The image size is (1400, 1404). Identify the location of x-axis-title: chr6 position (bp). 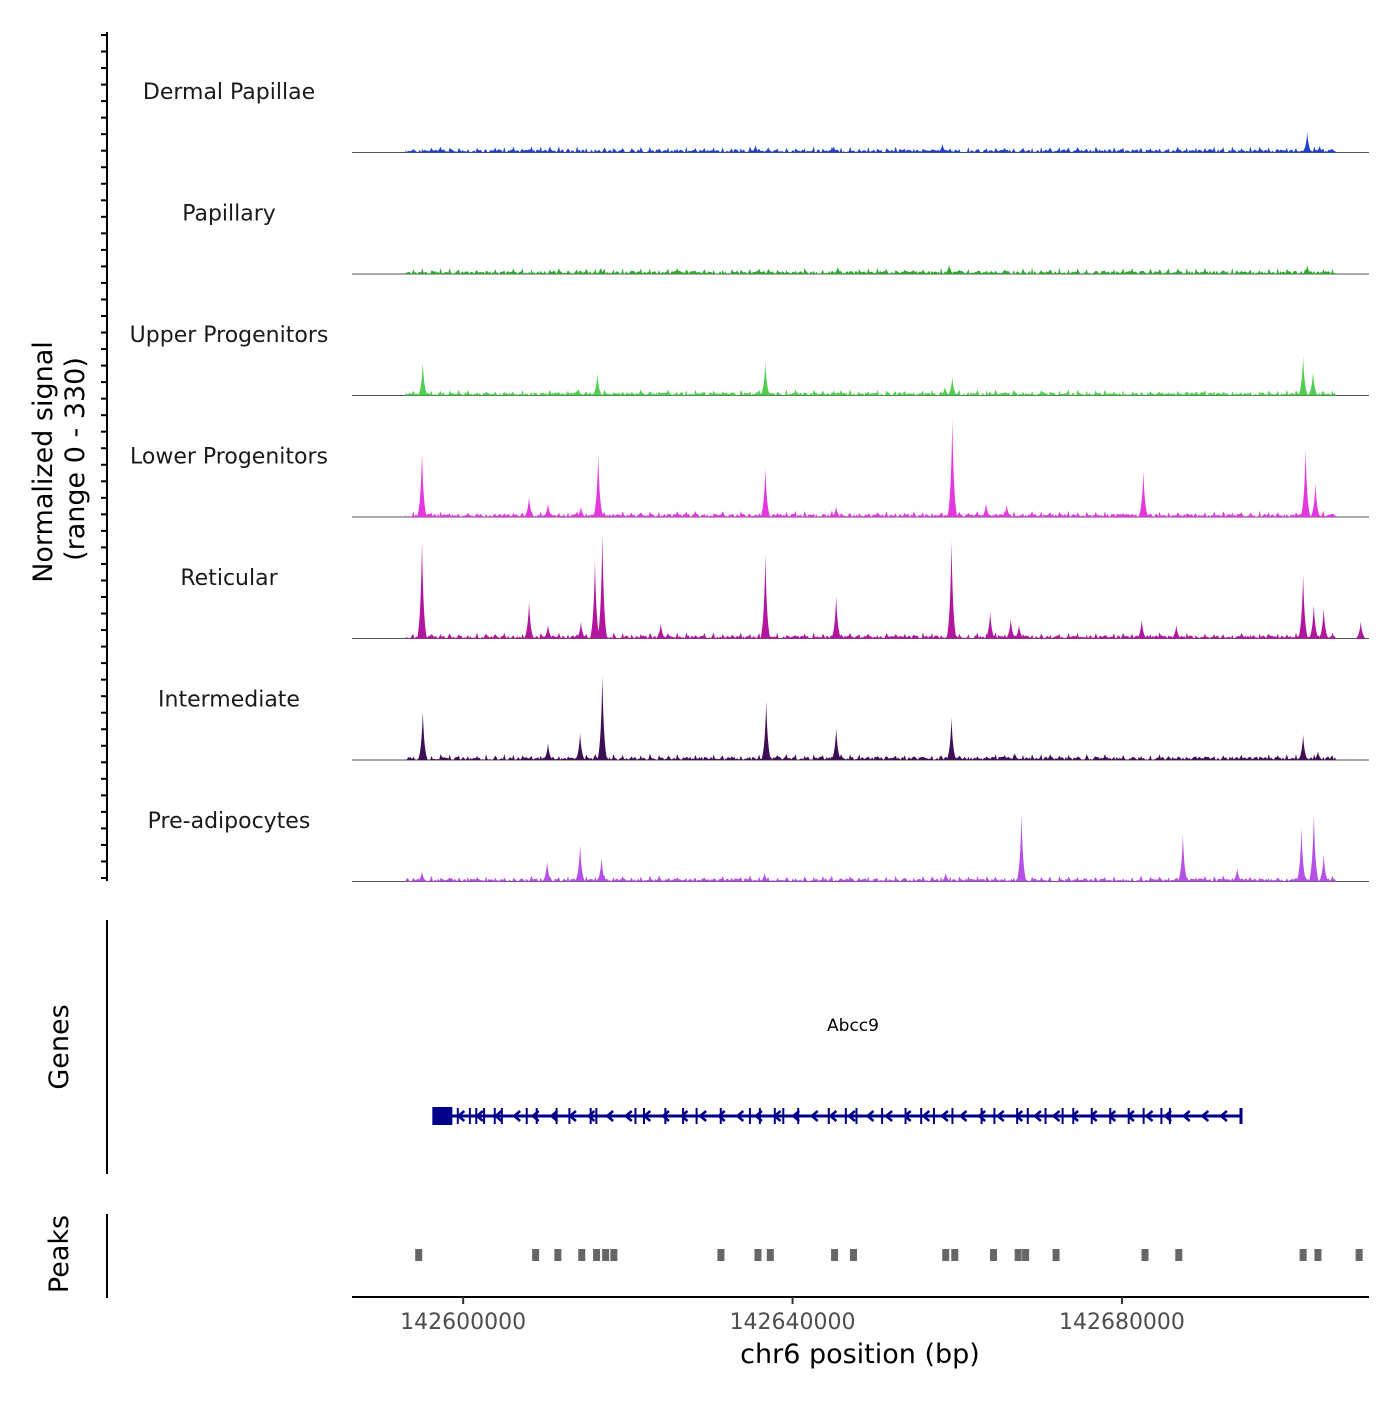
(860, 1354).